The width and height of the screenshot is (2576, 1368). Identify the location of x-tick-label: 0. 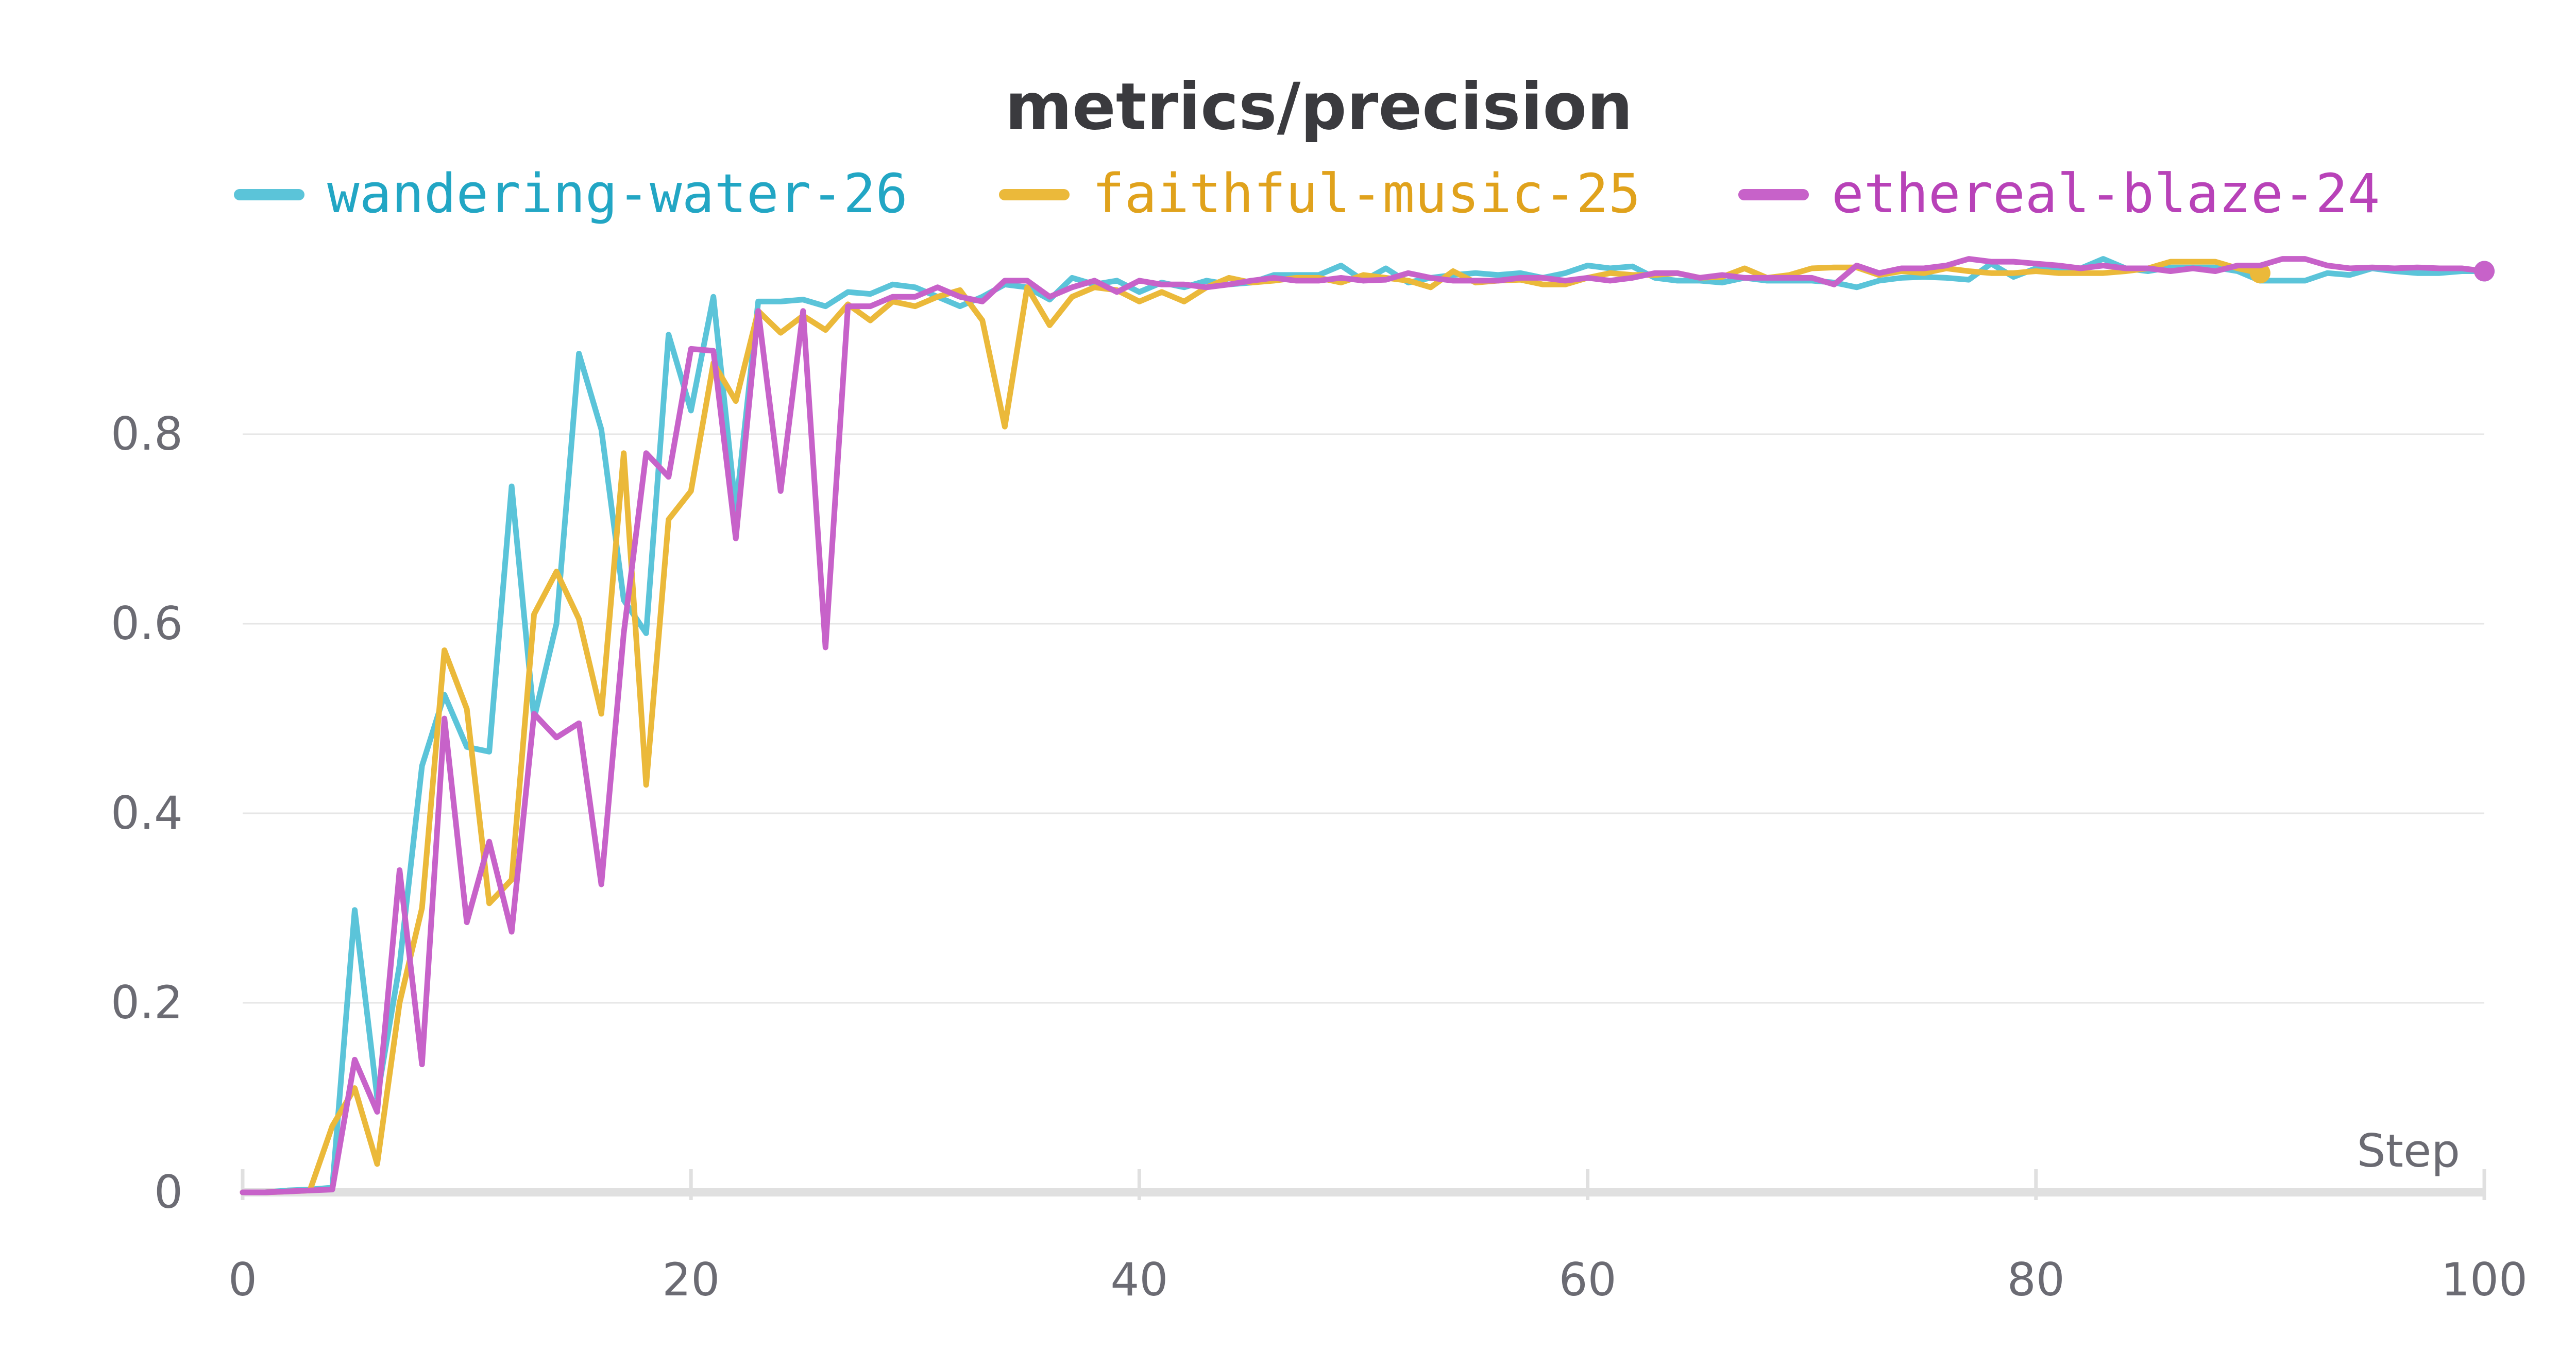
(242, 1279).